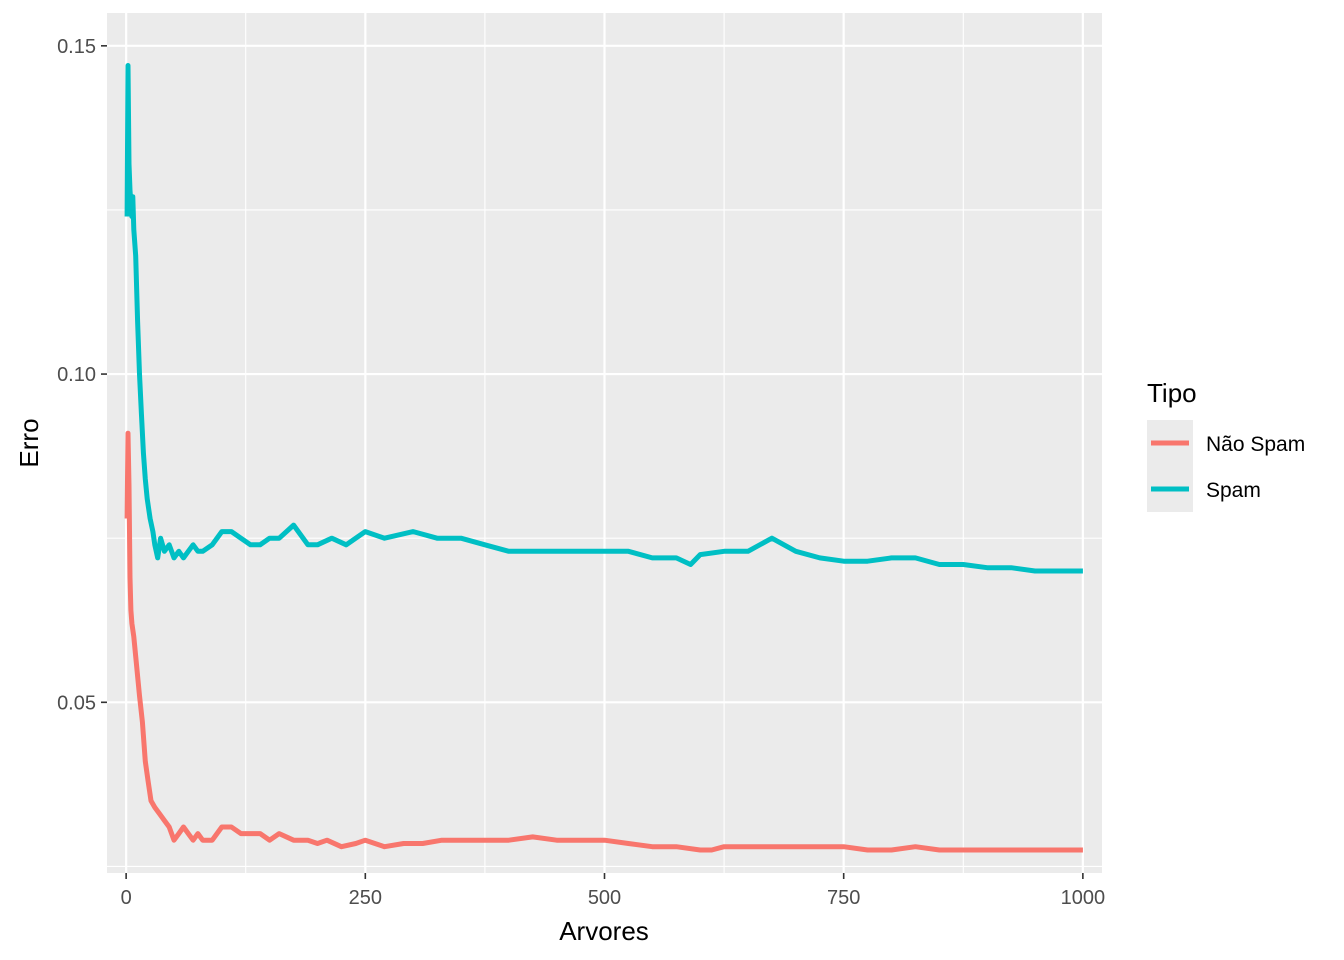  What do you see at coordinates (1083, 898) in the screenshot?
I see `x-tick-label: 1000` at bounding box center [1083, 898].